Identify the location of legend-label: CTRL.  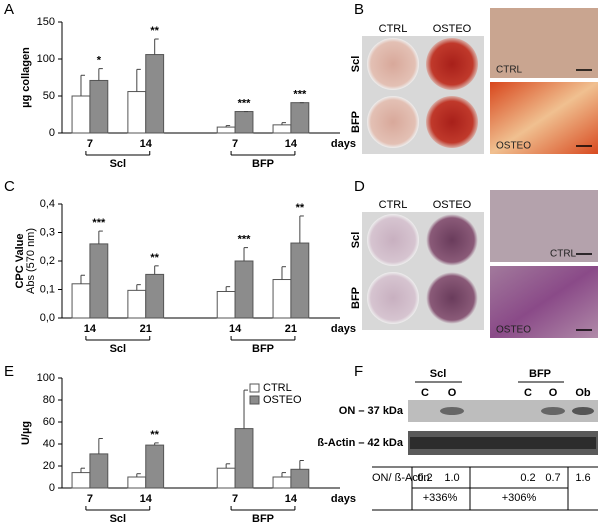
(277, 388).